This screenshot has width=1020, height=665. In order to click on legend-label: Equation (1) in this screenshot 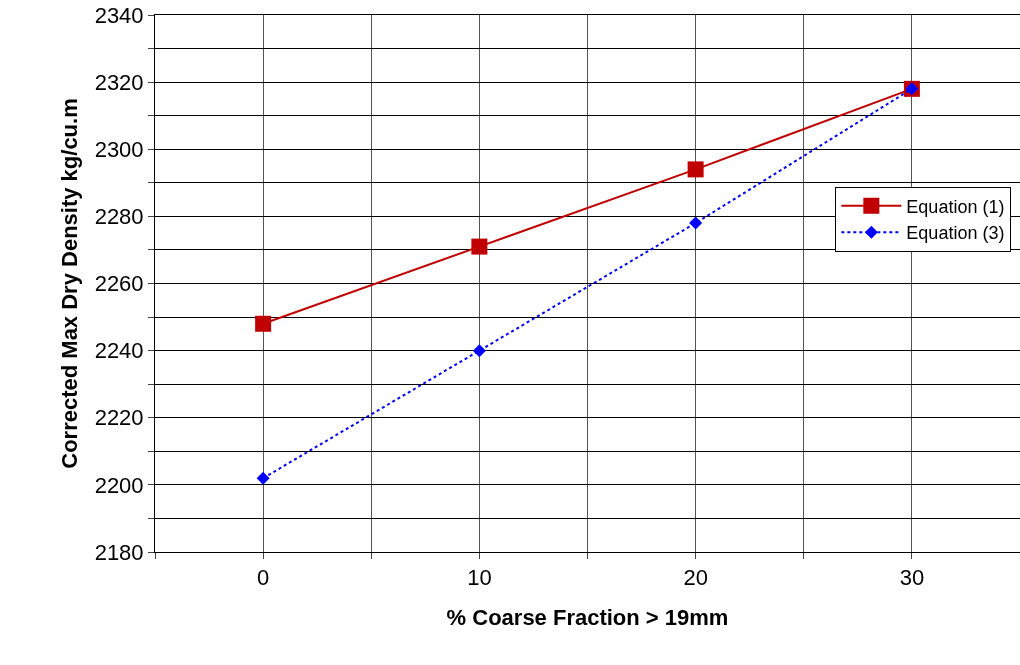, I will do `click(955, 206)`.